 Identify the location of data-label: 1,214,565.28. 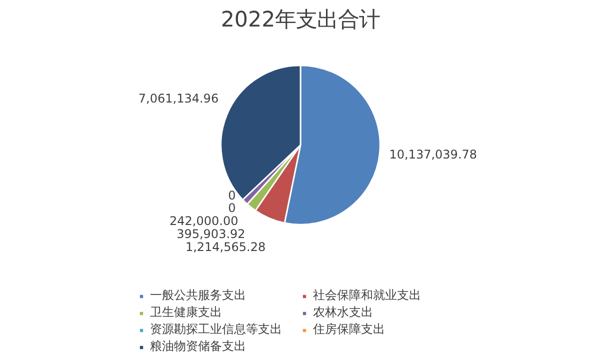
(225, 247).